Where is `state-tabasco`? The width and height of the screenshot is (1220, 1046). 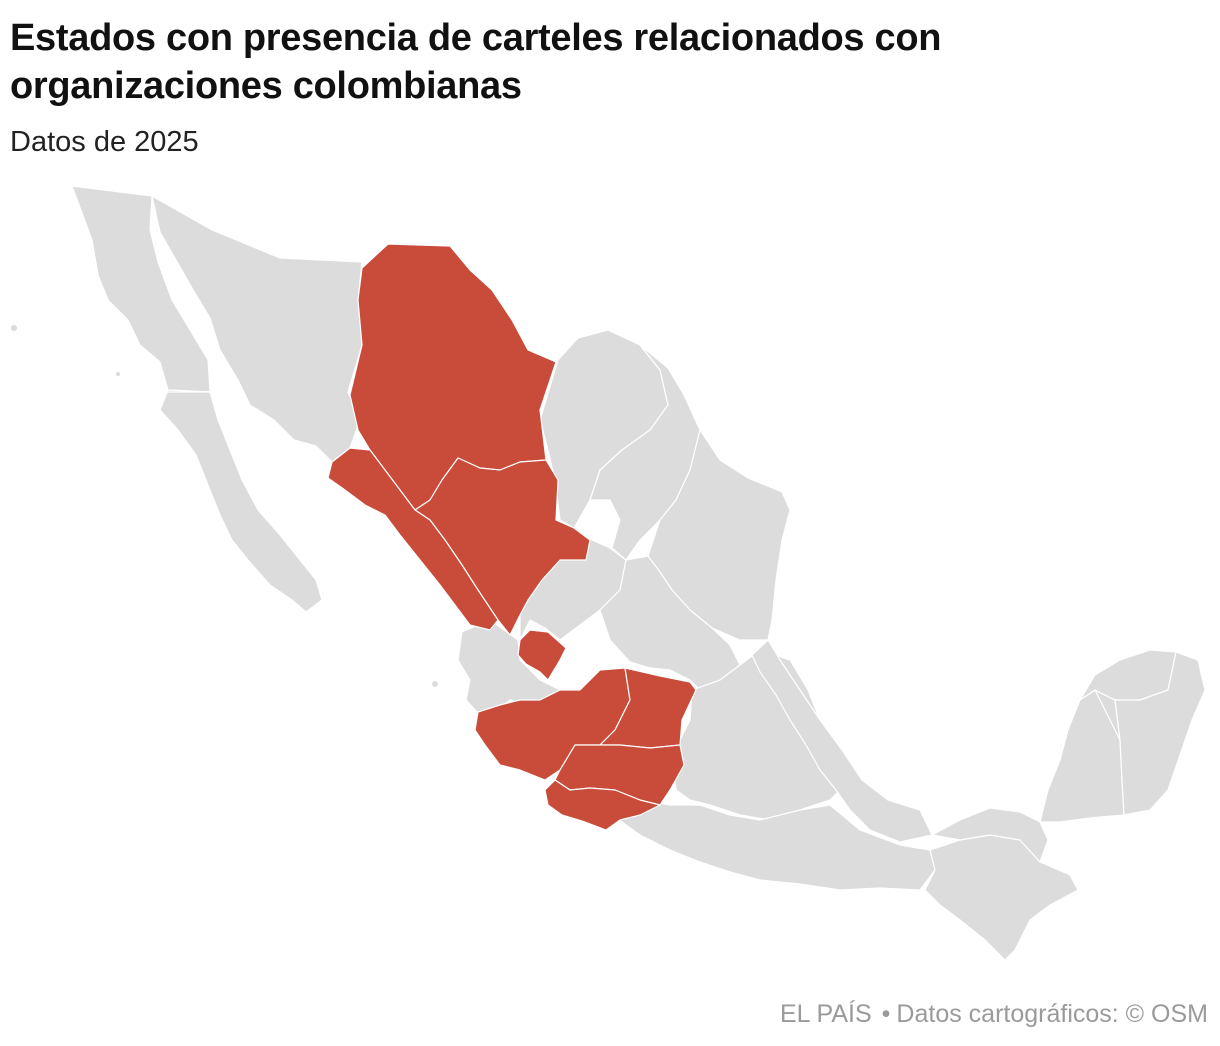
state-tabasco is located at coordinates (990, 835).